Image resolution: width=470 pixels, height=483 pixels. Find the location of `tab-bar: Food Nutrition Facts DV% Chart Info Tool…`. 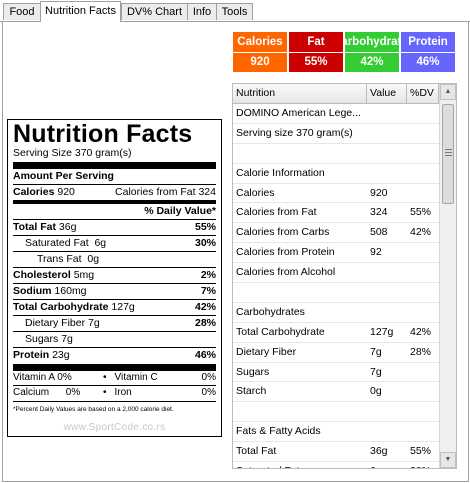

tab-bar: Food Nutrition Facts DV% Chart Info Tool… is located at coordinates (235, 11).